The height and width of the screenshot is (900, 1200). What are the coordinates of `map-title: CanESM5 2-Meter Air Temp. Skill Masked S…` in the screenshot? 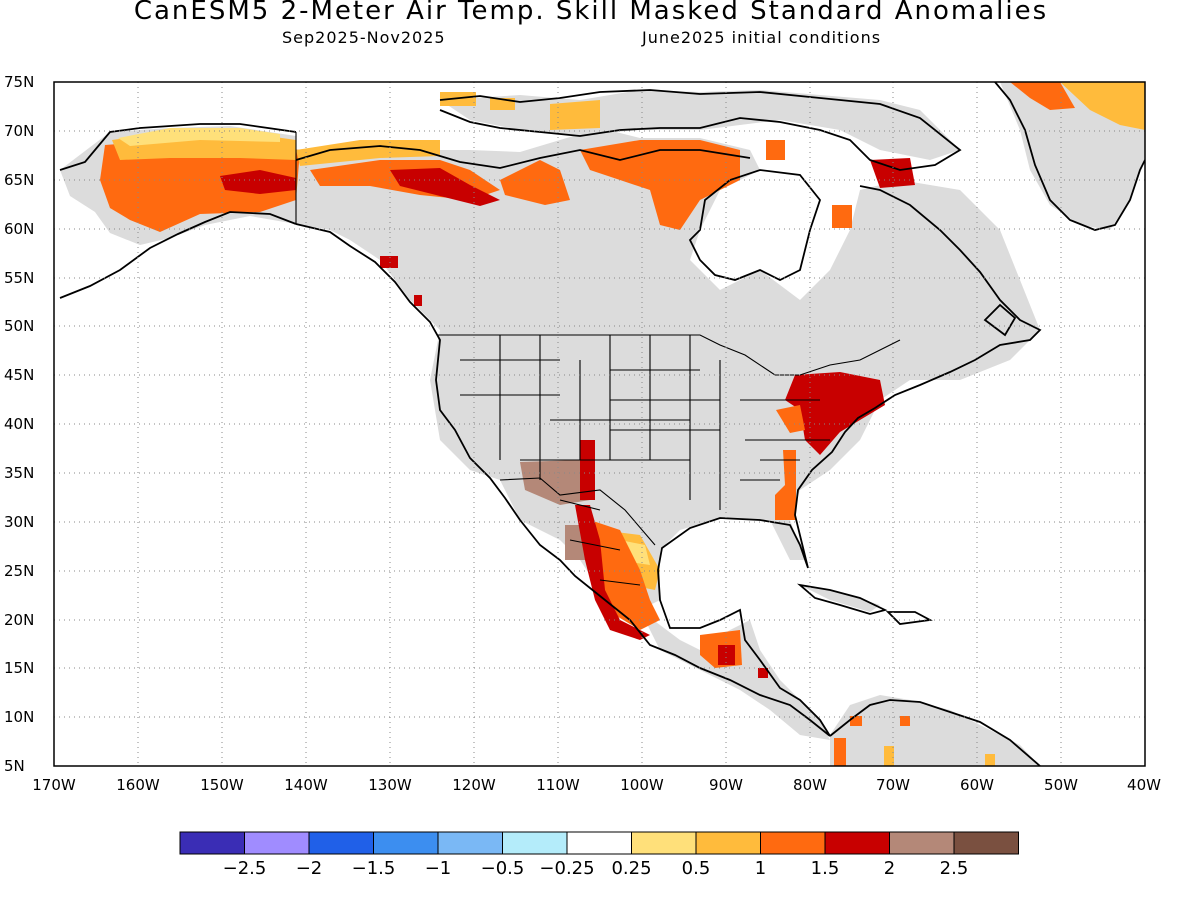 It's located at (591, 13).